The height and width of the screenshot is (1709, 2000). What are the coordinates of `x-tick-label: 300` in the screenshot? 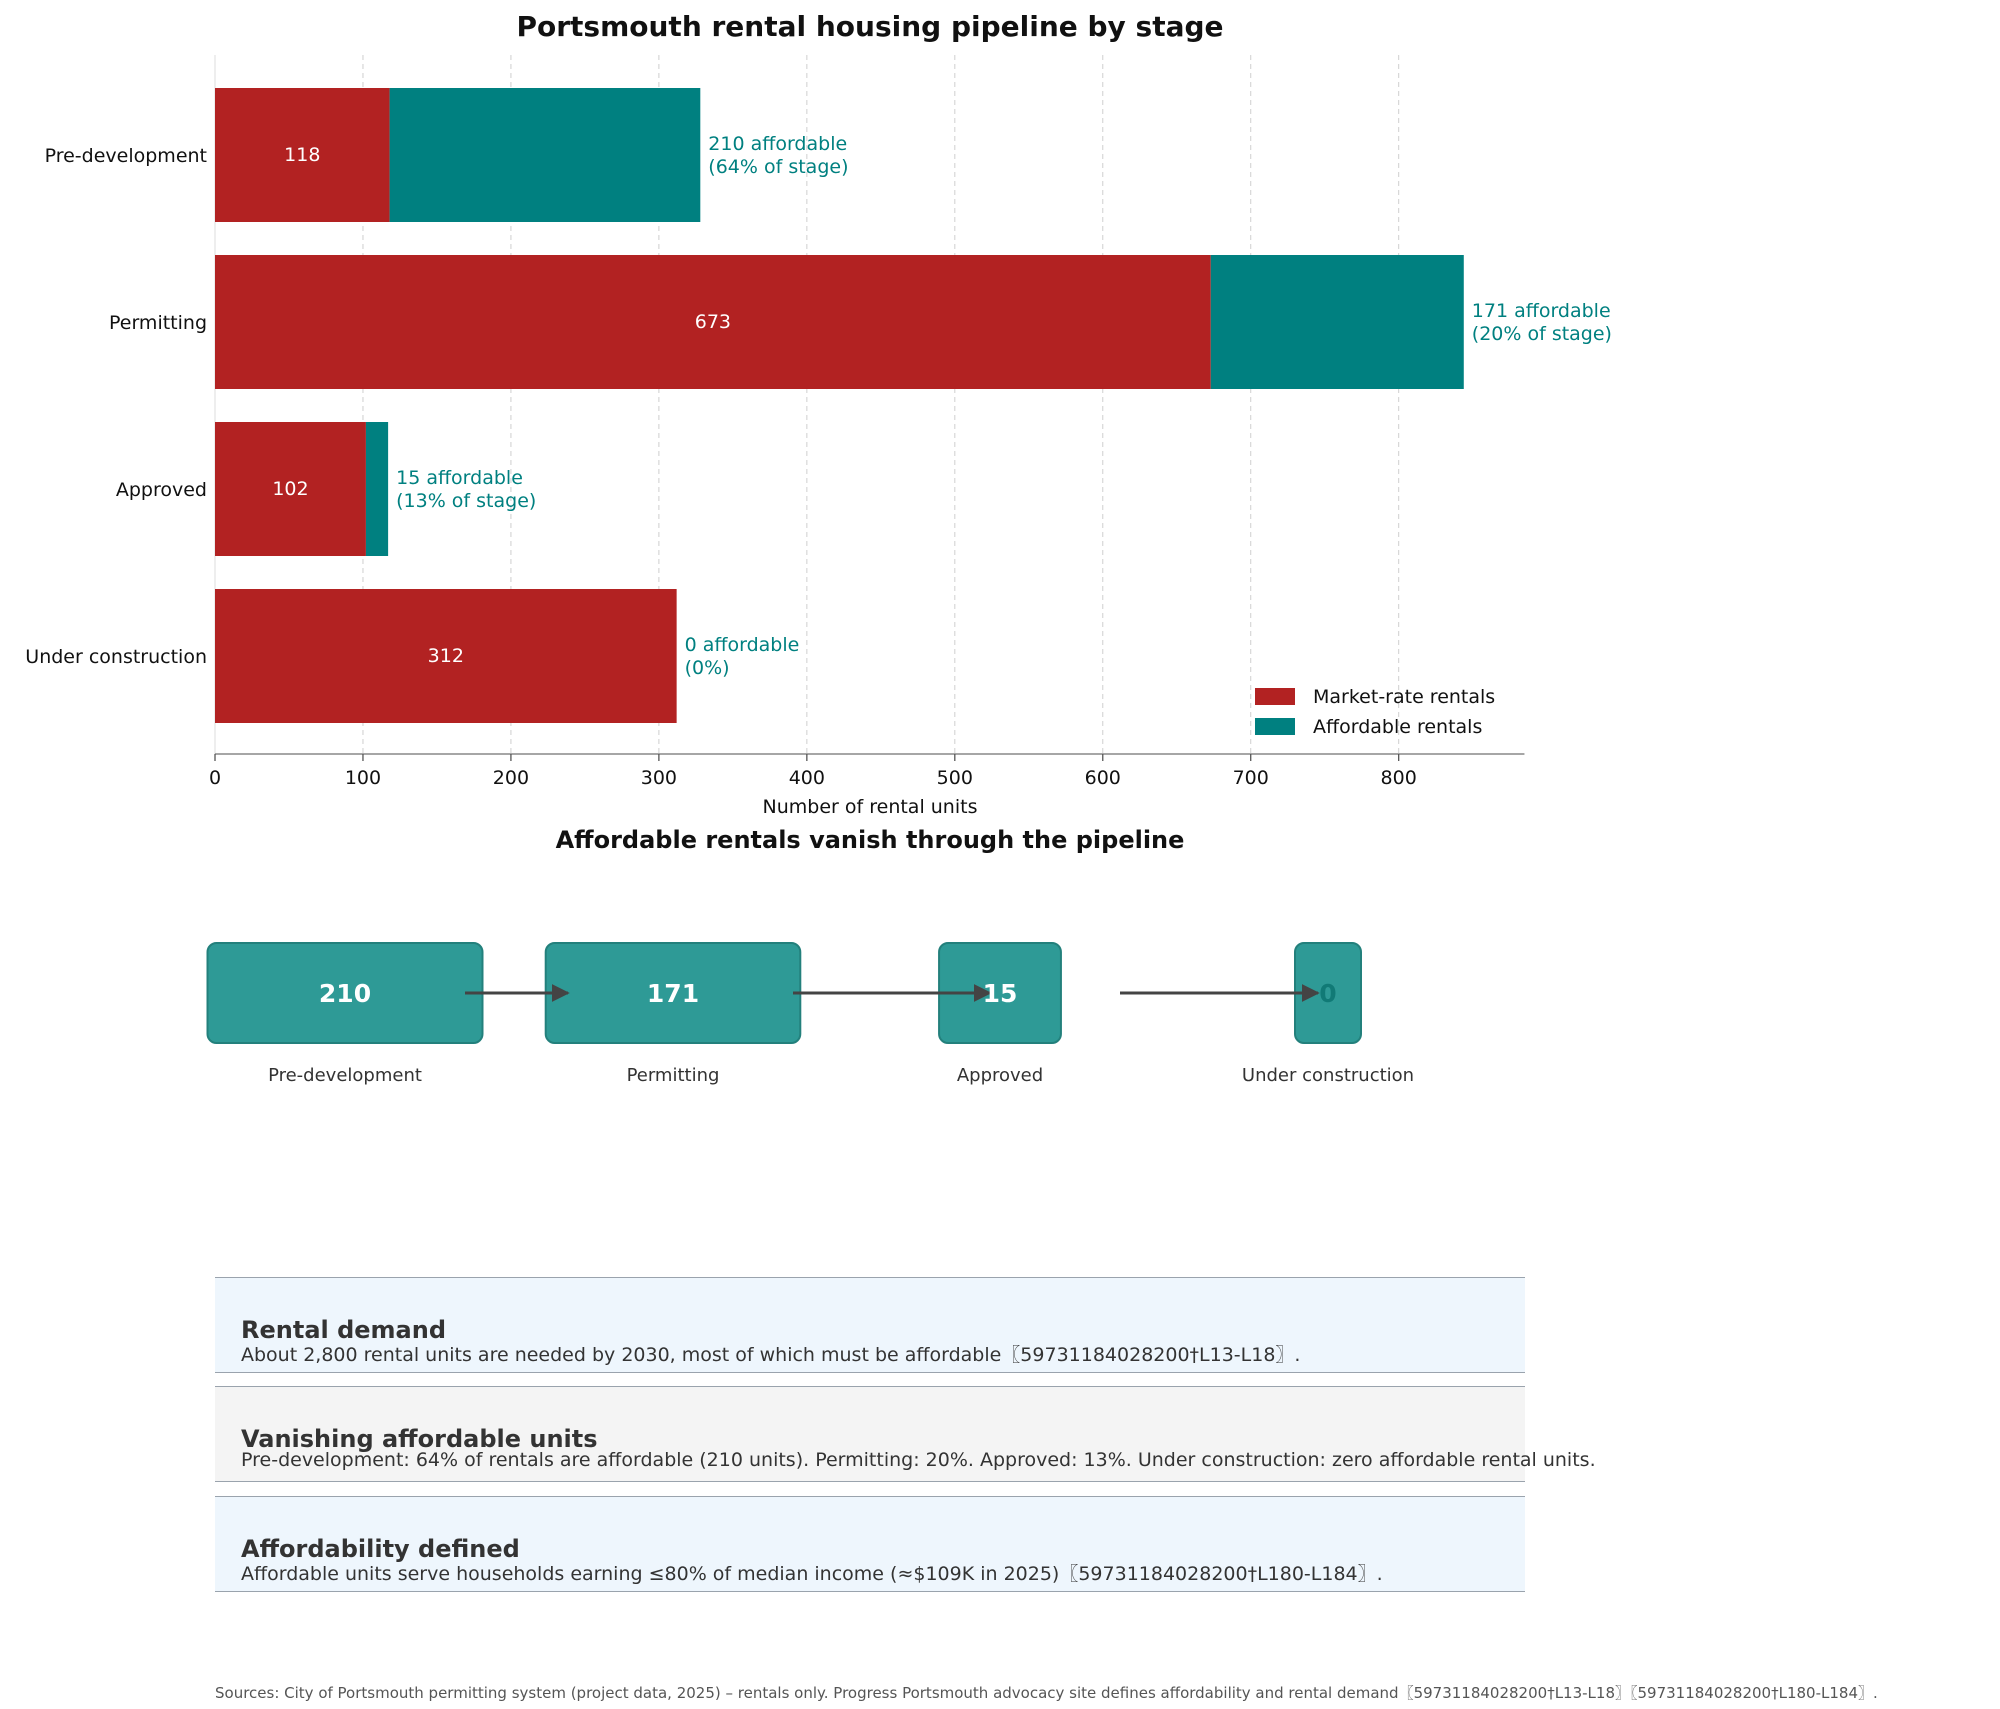 It's located at (659, 778).